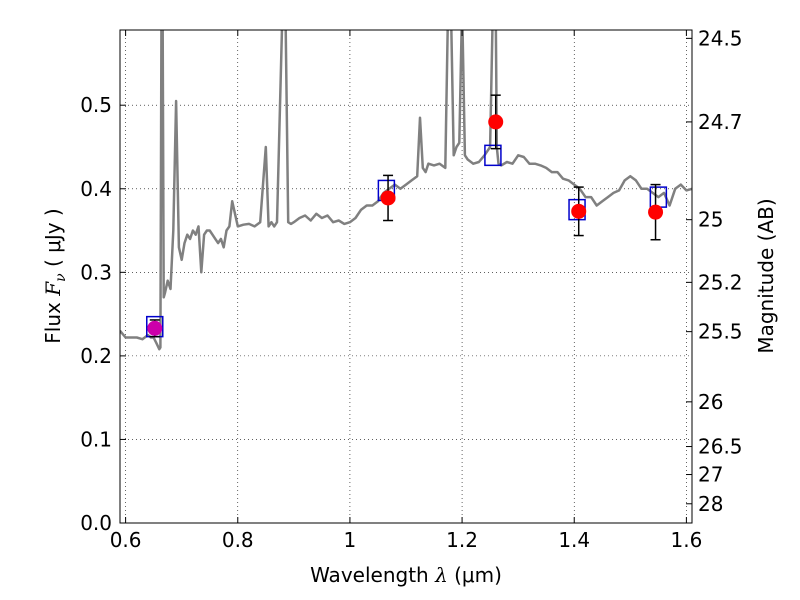 Image resolution: width=800 pixels, height=600 pixels. Describe the element at coordinates (720, 122) in the screenshot. I see `right-tick-label: 24.7` at that location.